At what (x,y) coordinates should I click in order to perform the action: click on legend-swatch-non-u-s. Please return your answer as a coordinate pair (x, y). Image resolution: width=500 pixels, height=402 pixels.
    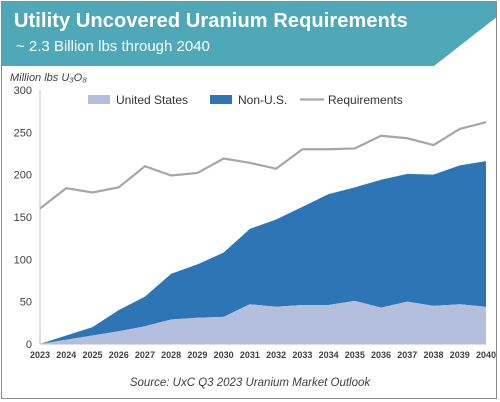
    Looking at the image, I should click on (221, 99).